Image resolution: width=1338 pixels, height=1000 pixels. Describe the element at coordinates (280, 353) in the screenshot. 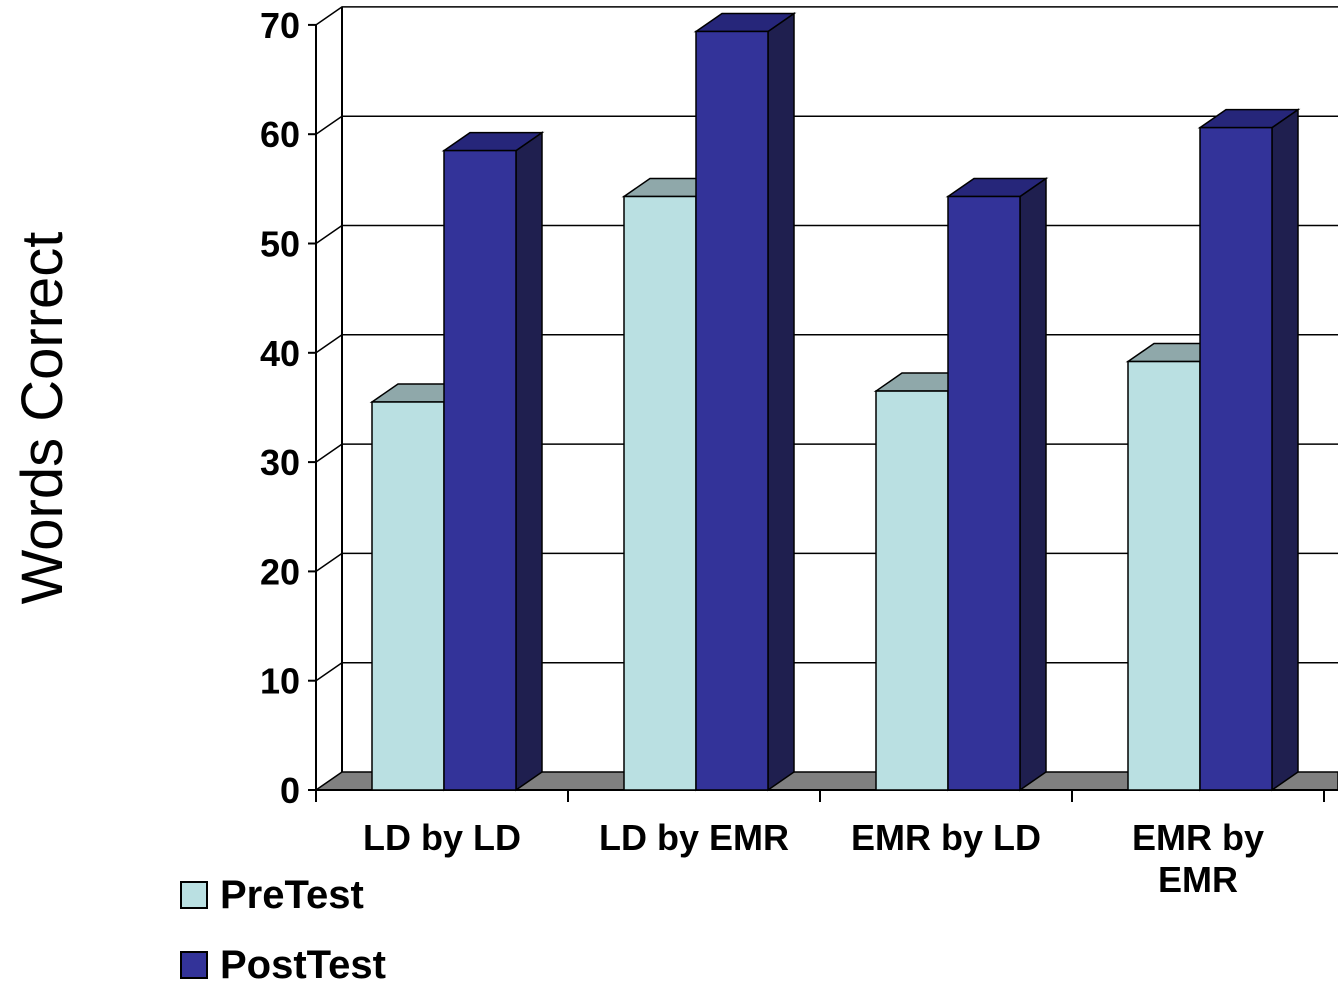

I see `y-tick-label: 40` at that location.